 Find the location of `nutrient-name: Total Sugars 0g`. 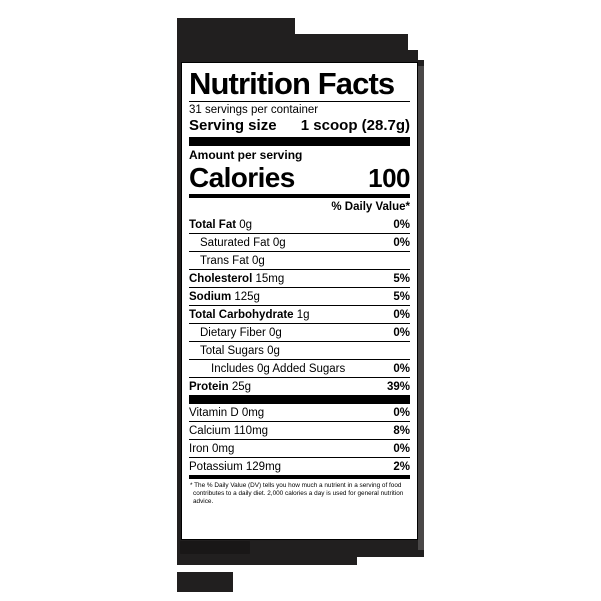

nutrient-name: Total Sugars 0g is located at coordinates (240, 350).